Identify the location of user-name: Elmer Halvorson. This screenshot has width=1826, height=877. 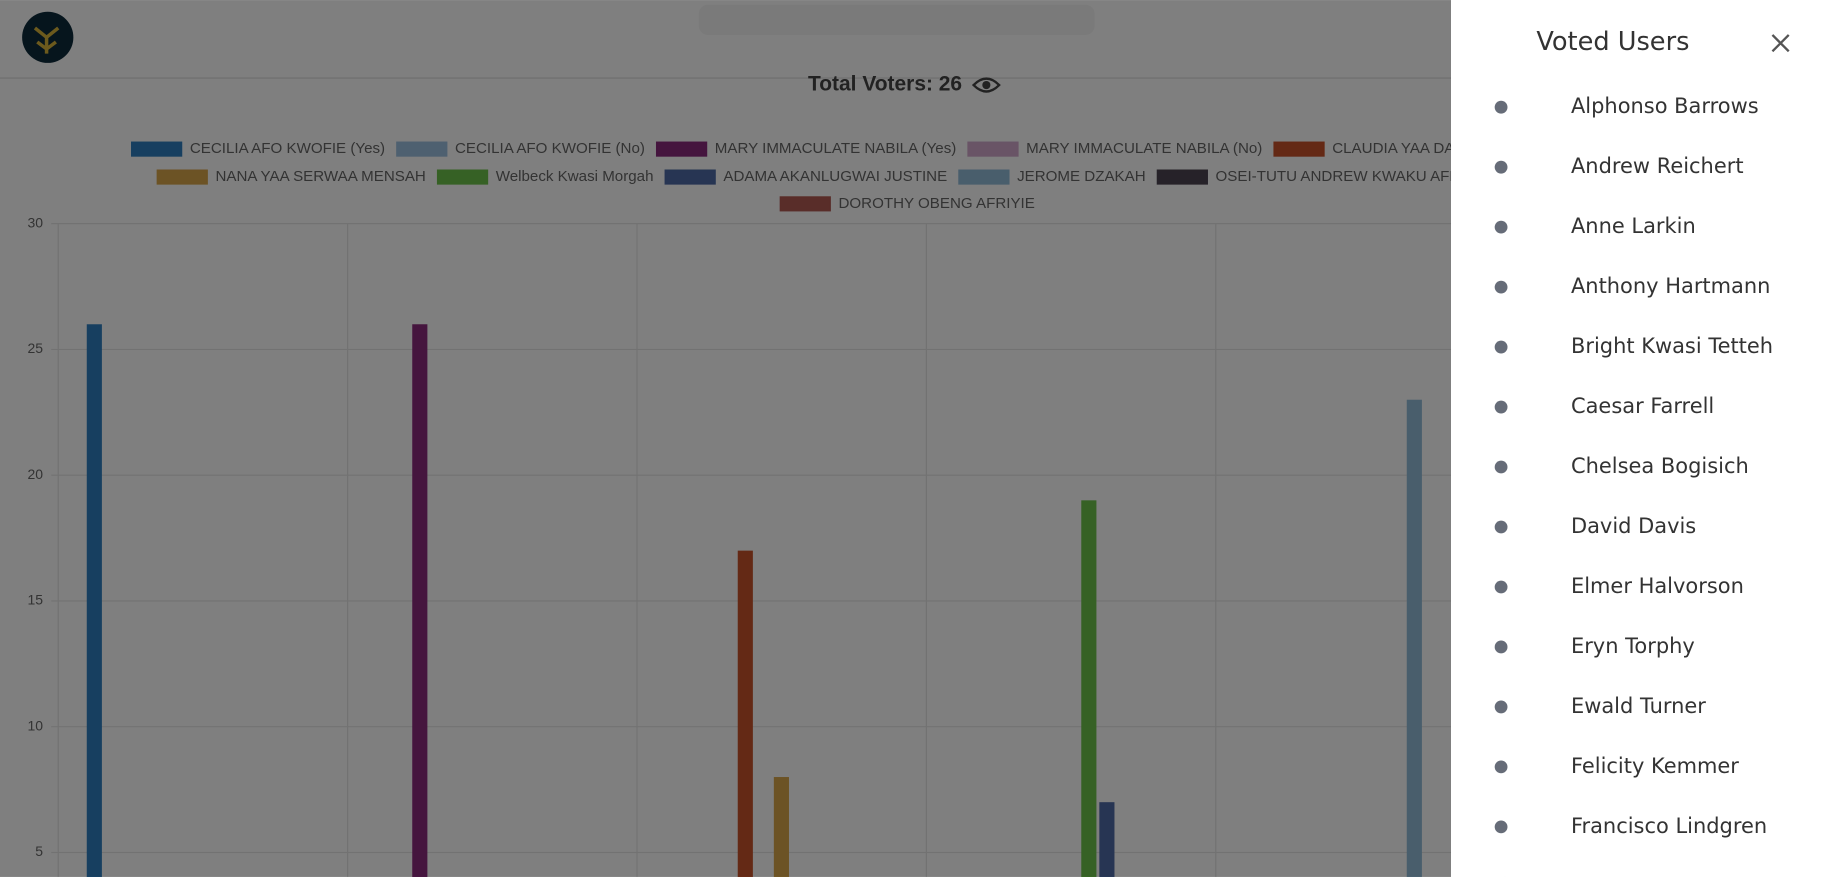
(1657, 586).